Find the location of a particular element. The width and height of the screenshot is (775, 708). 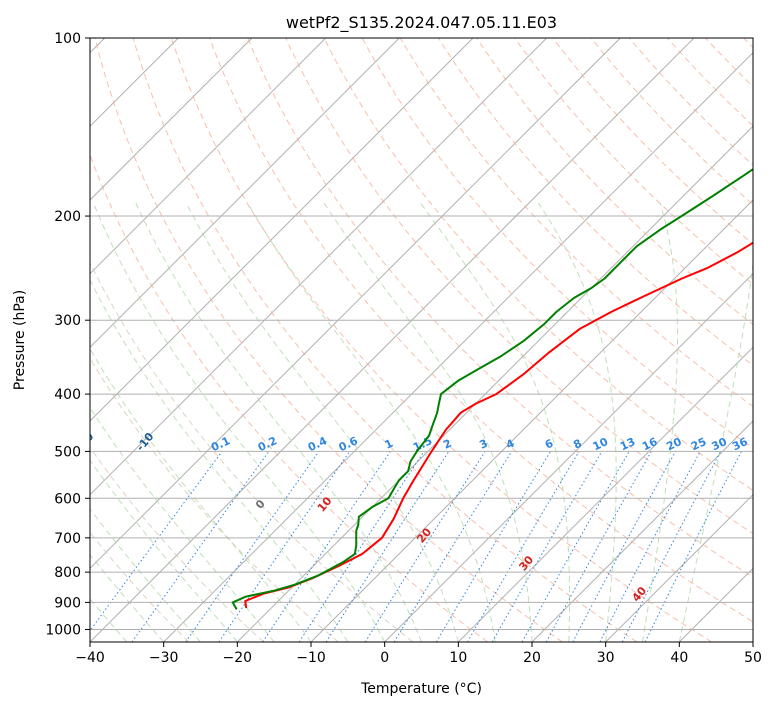

mixing-ratio-label: 13 is located at coordinates (627, 444).